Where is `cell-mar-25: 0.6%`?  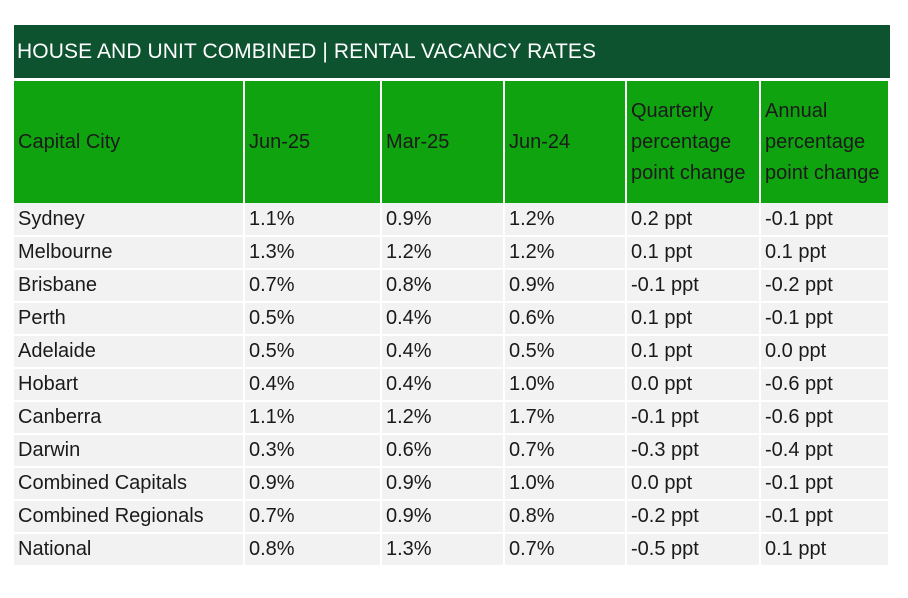 cell-mar-25: 0.6% is located at coordinates (443, 451).